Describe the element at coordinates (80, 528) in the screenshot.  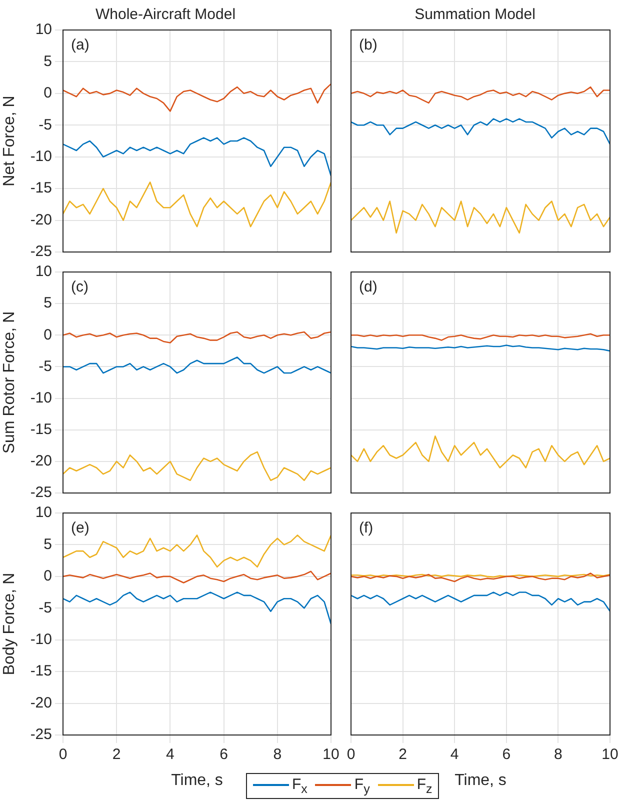
I see `annotation: (e)` at that location.